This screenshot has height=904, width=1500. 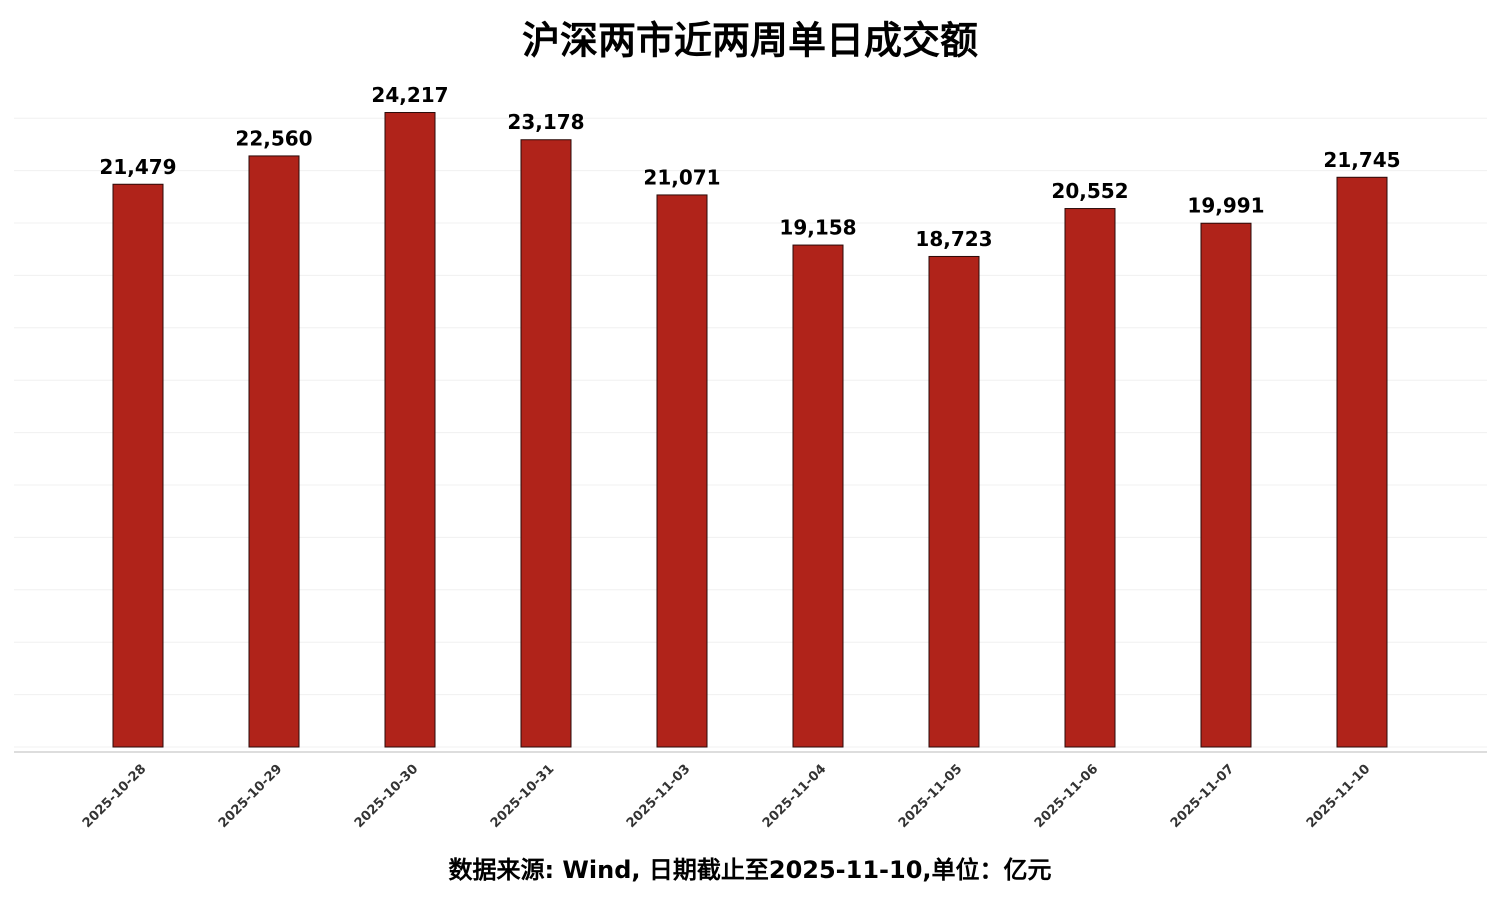 I want to click on caption: 数据来源: Wind, 日期截止至2025-11-10,单位：亿元, so click(x=749, y=870).